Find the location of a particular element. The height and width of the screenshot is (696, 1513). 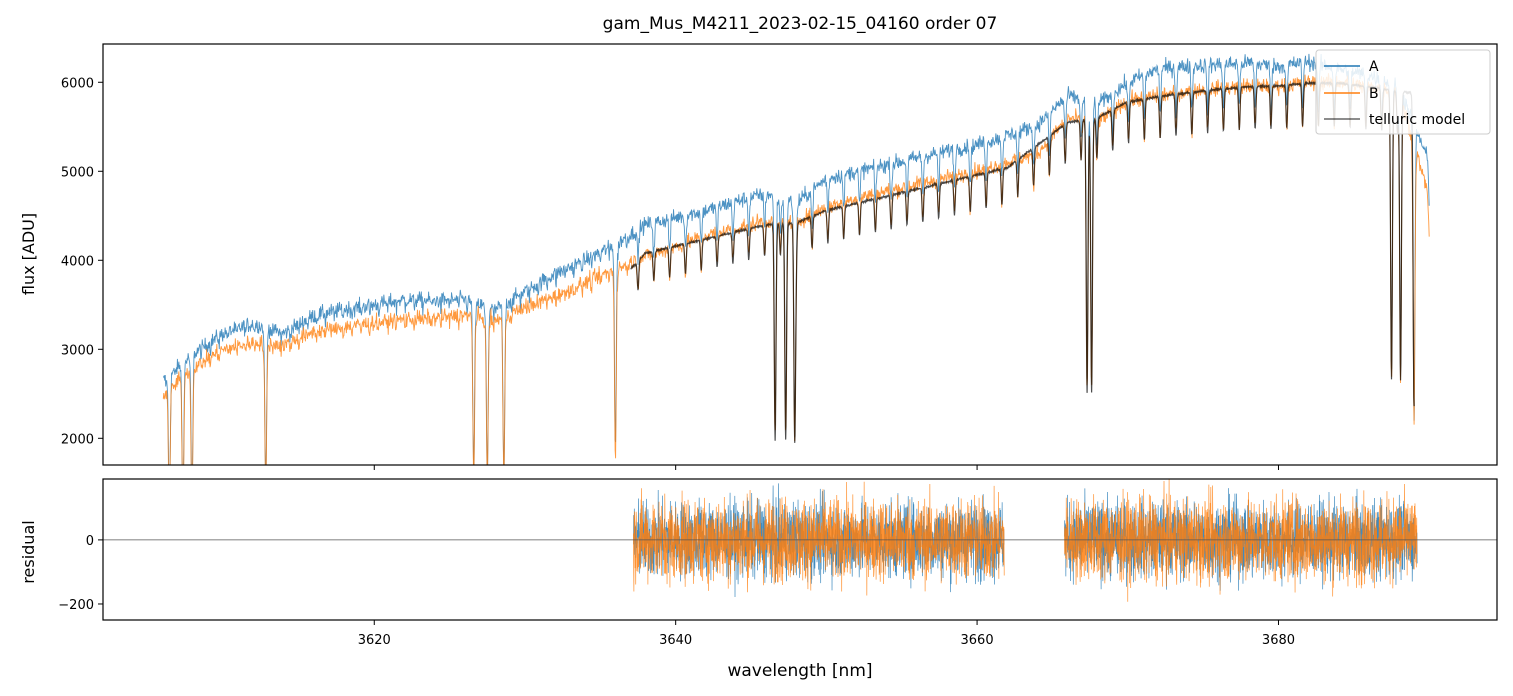

flux-y-axis-label: flux [ADU] is located at coordinates (28, 254).